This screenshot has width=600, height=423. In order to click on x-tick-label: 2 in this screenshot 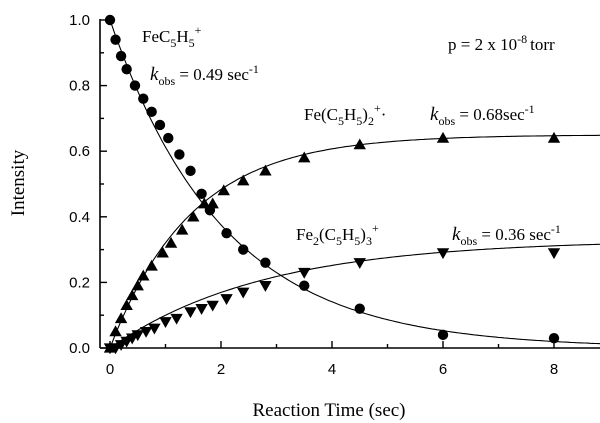, I will do `click(221, 369)`.